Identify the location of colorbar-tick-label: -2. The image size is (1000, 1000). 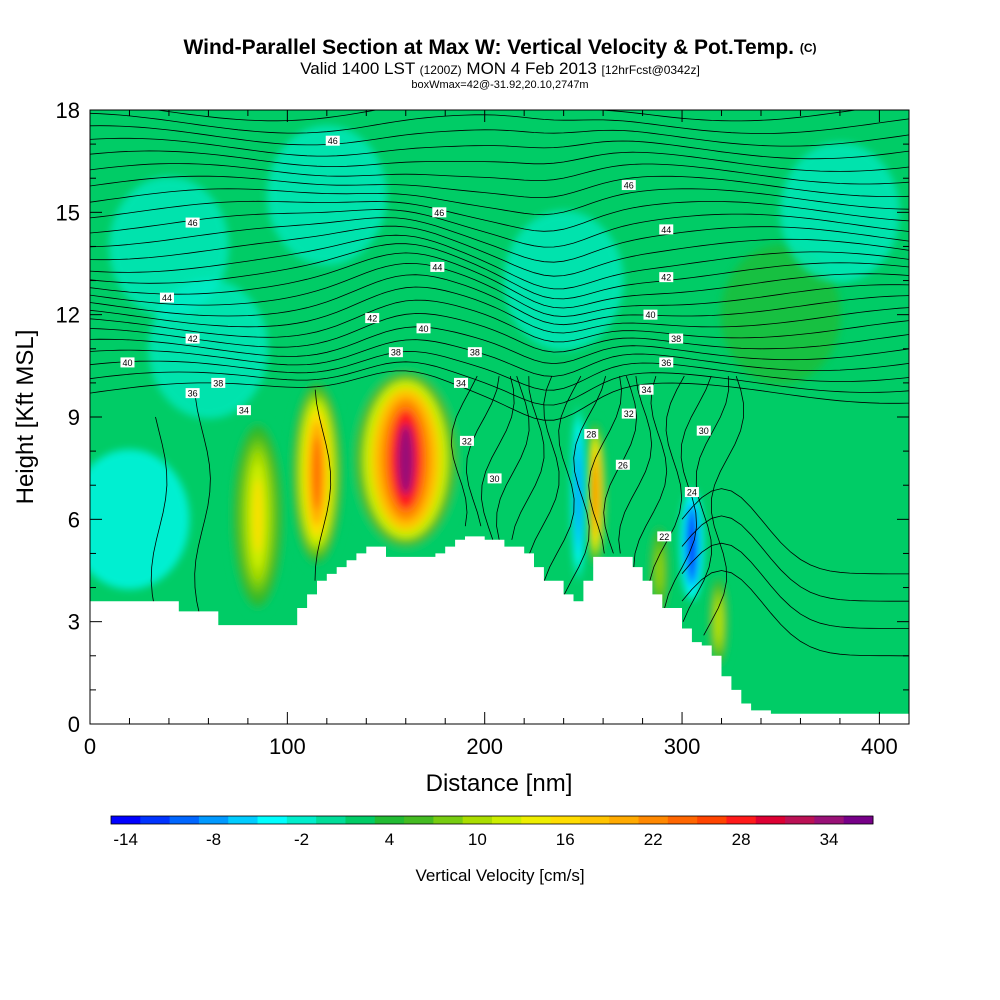
(301, 839).